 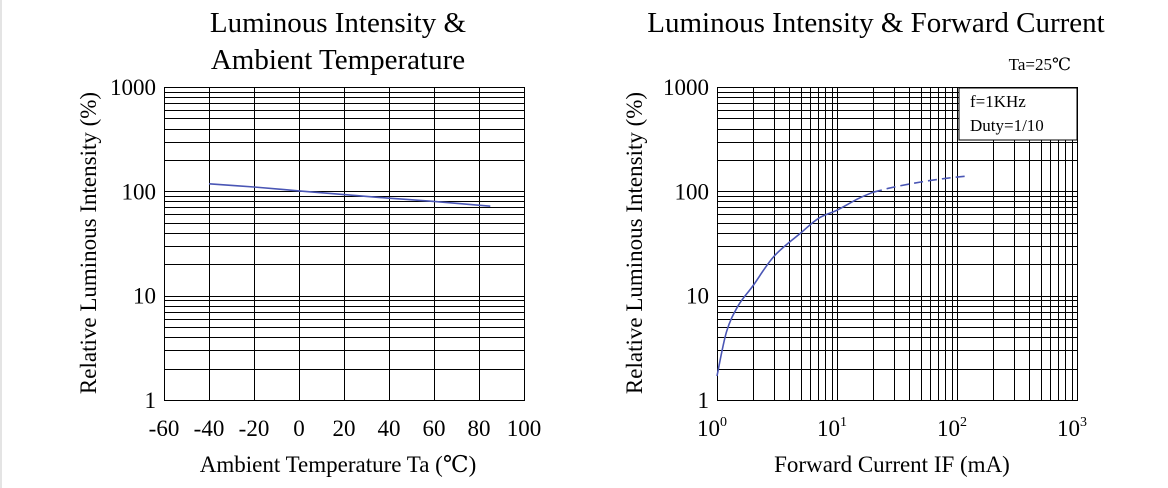 I want to click on chart2-series-line-dashed, so click(x=919, y=184).